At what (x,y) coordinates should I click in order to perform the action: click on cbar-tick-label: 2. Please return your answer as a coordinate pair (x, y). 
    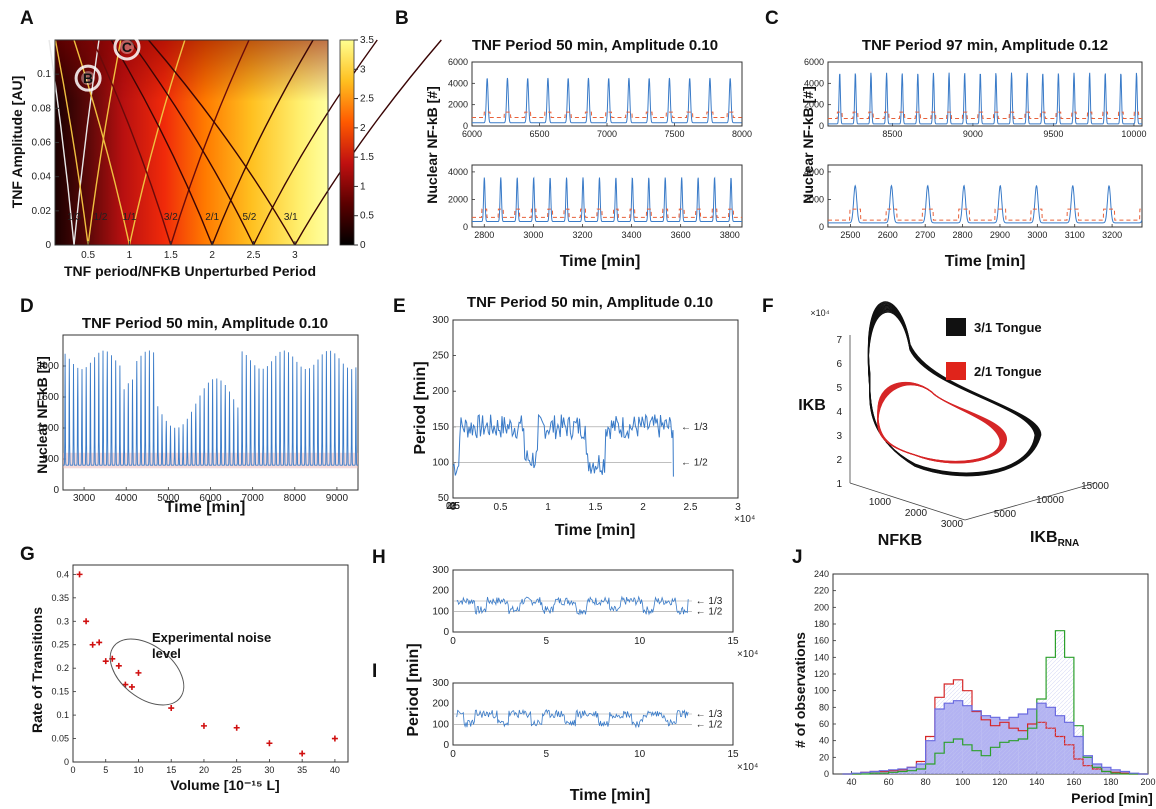
    Looking at the image, I should click on (363, 128).